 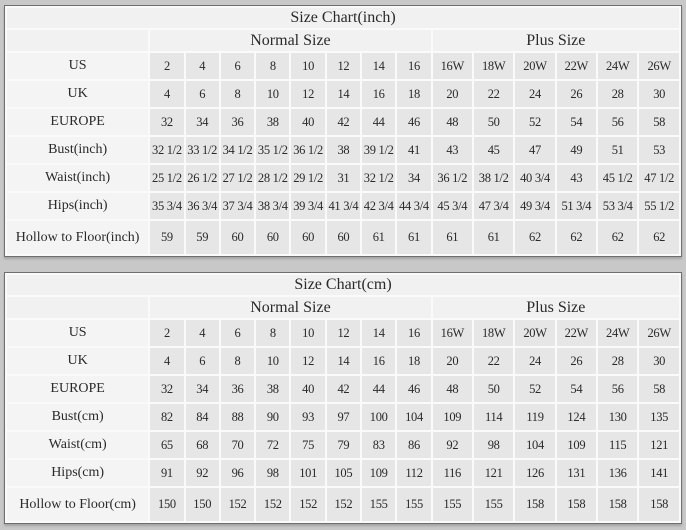 I want to click on size-value-cell: 65, so click(x=167, y=445).